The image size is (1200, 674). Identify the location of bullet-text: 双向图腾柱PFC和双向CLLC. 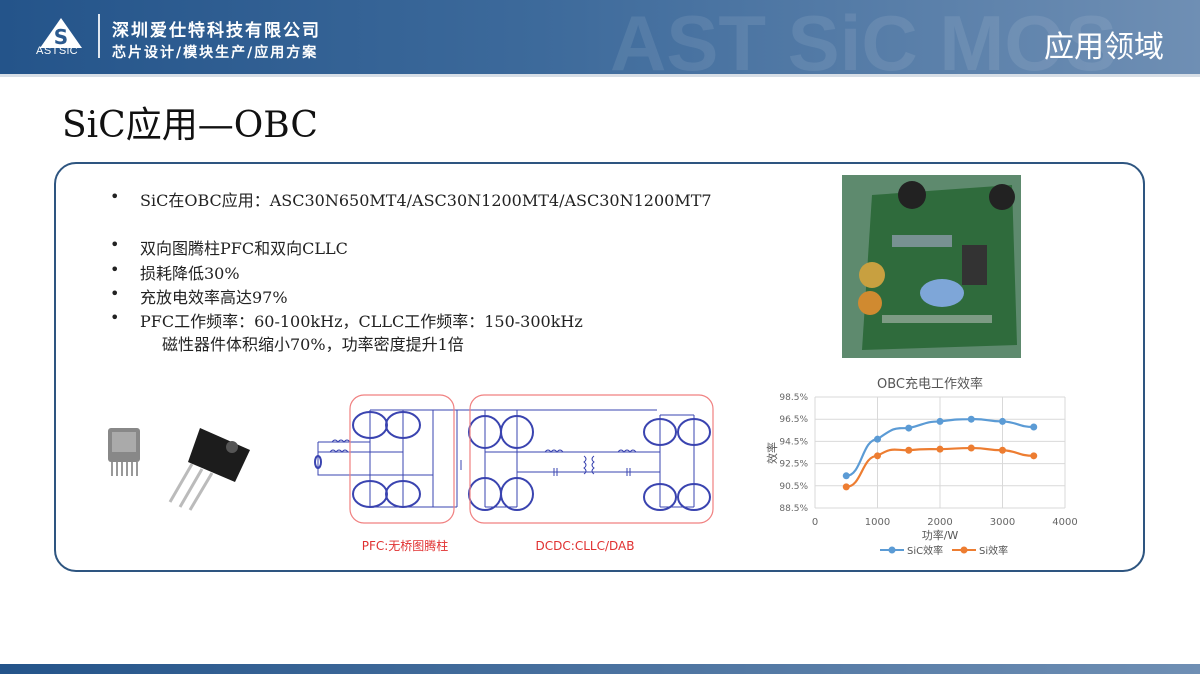
(244, 248).